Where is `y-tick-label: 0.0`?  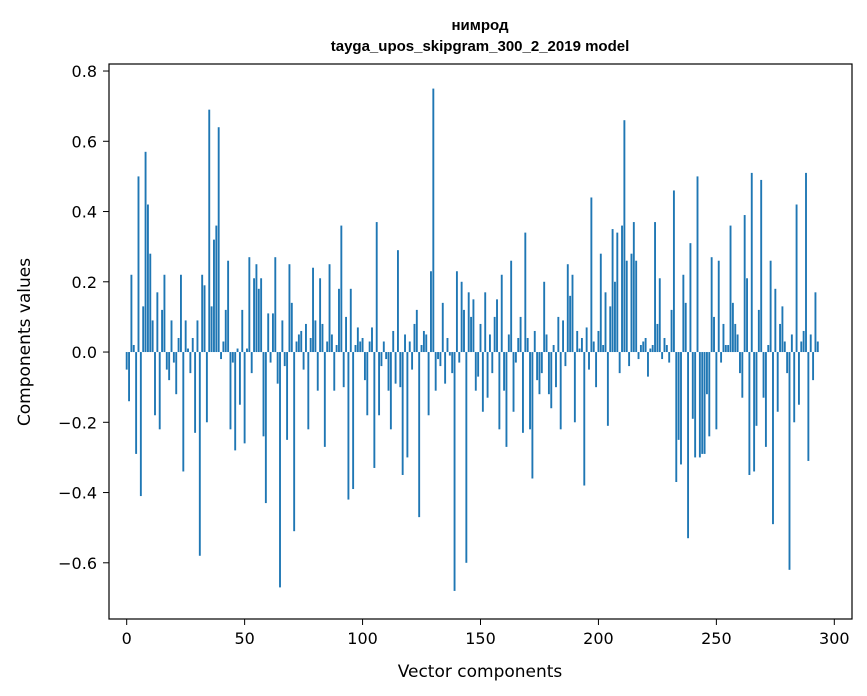
y-tick-label: 0.0 is located at coordinates (84, 352).